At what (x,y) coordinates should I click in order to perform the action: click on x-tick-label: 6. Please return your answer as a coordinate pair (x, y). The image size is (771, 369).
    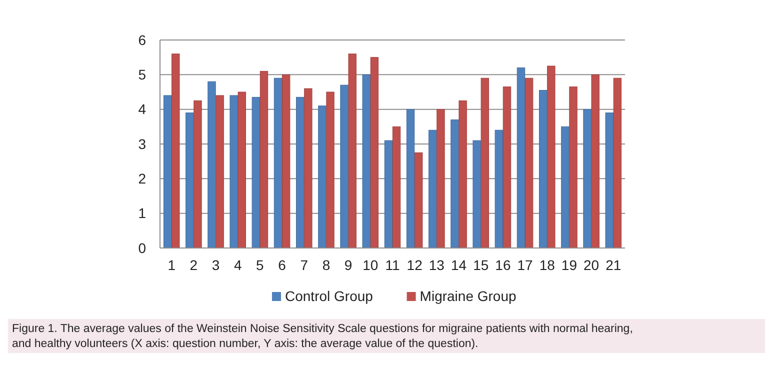
    Looking at the image, I should click on (282, 265).